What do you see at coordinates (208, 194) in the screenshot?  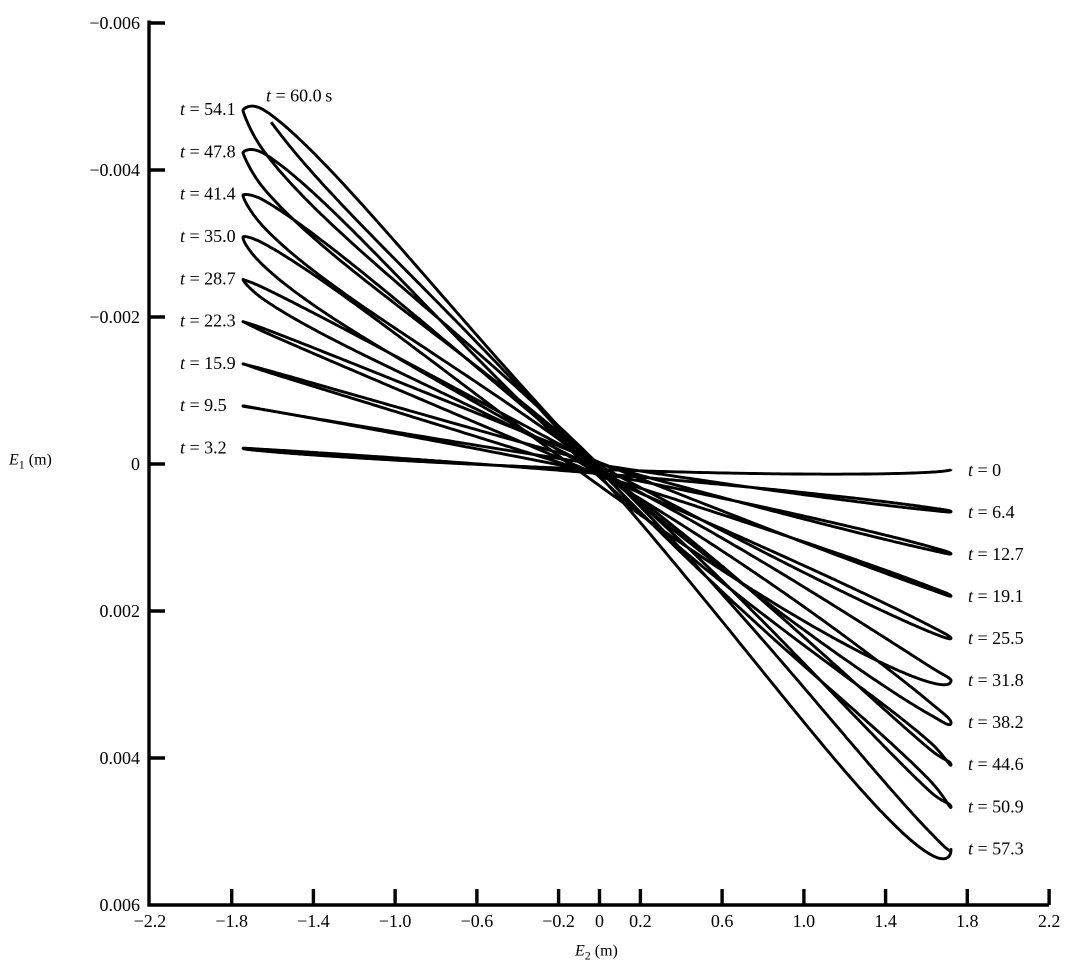 I see `svg-text: t = 41.4` at bounding box center [208, 194].